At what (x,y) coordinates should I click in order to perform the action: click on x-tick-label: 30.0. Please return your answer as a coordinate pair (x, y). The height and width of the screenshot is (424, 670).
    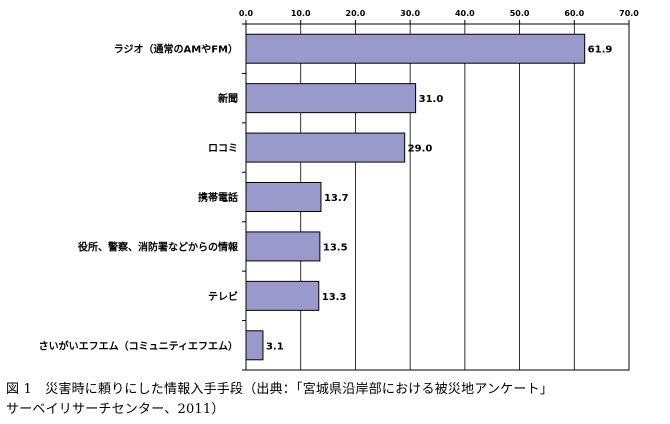
    Looking at the image, I should click on (410, 13).